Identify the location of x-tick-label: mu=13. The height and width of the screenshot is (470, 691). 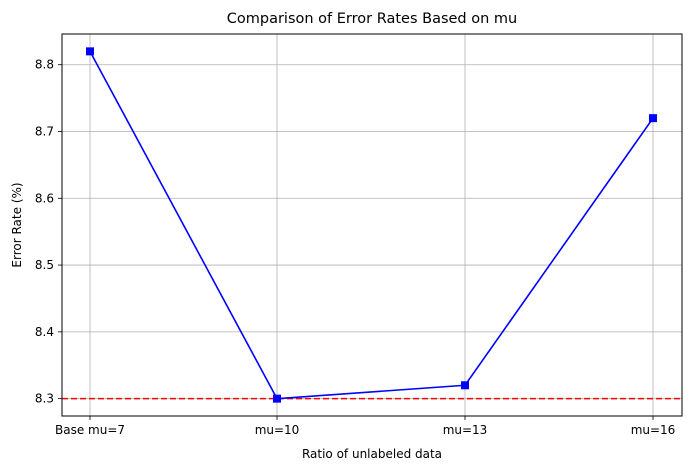
(465, 430).